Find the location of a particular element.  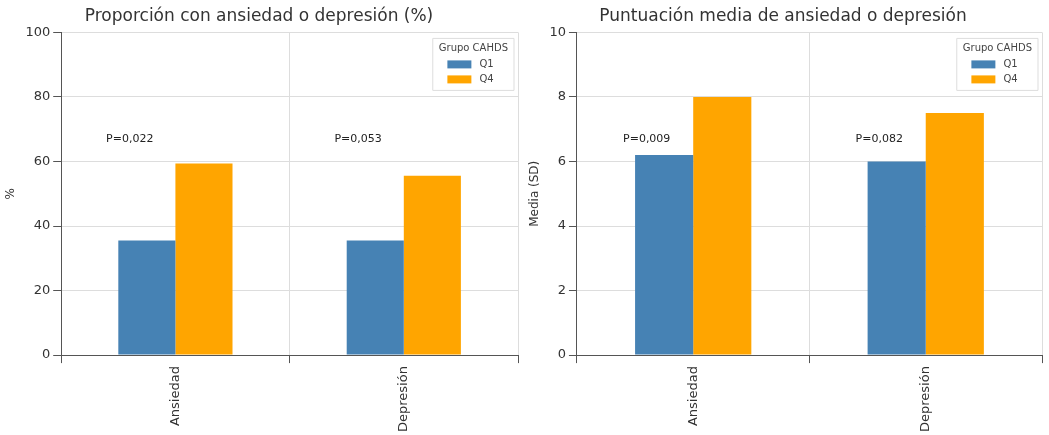

chart-title: Proporción con ansiedad o depresión (%) is located at coordinates (259, 14).